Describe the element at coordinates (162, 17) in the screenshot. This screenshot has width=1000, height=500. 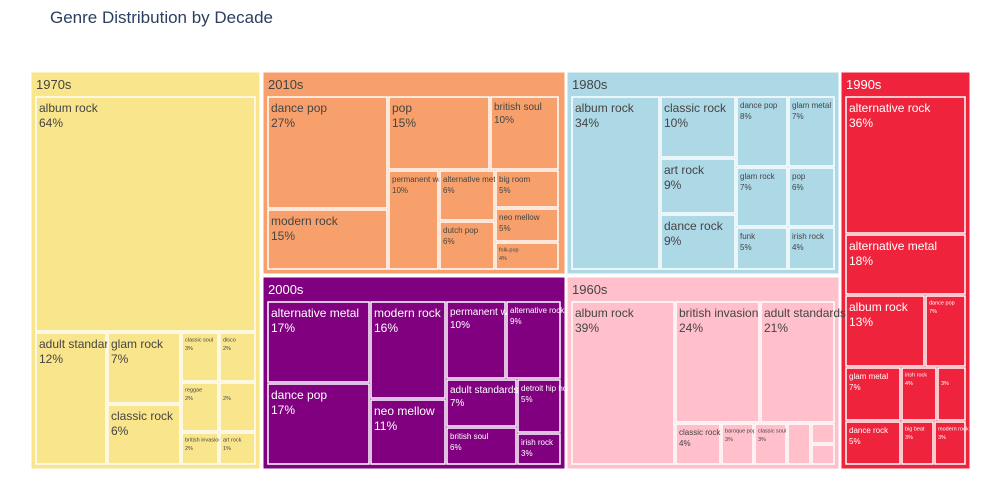
I see `chart-title: Genre Distribution by Decade` at that location.